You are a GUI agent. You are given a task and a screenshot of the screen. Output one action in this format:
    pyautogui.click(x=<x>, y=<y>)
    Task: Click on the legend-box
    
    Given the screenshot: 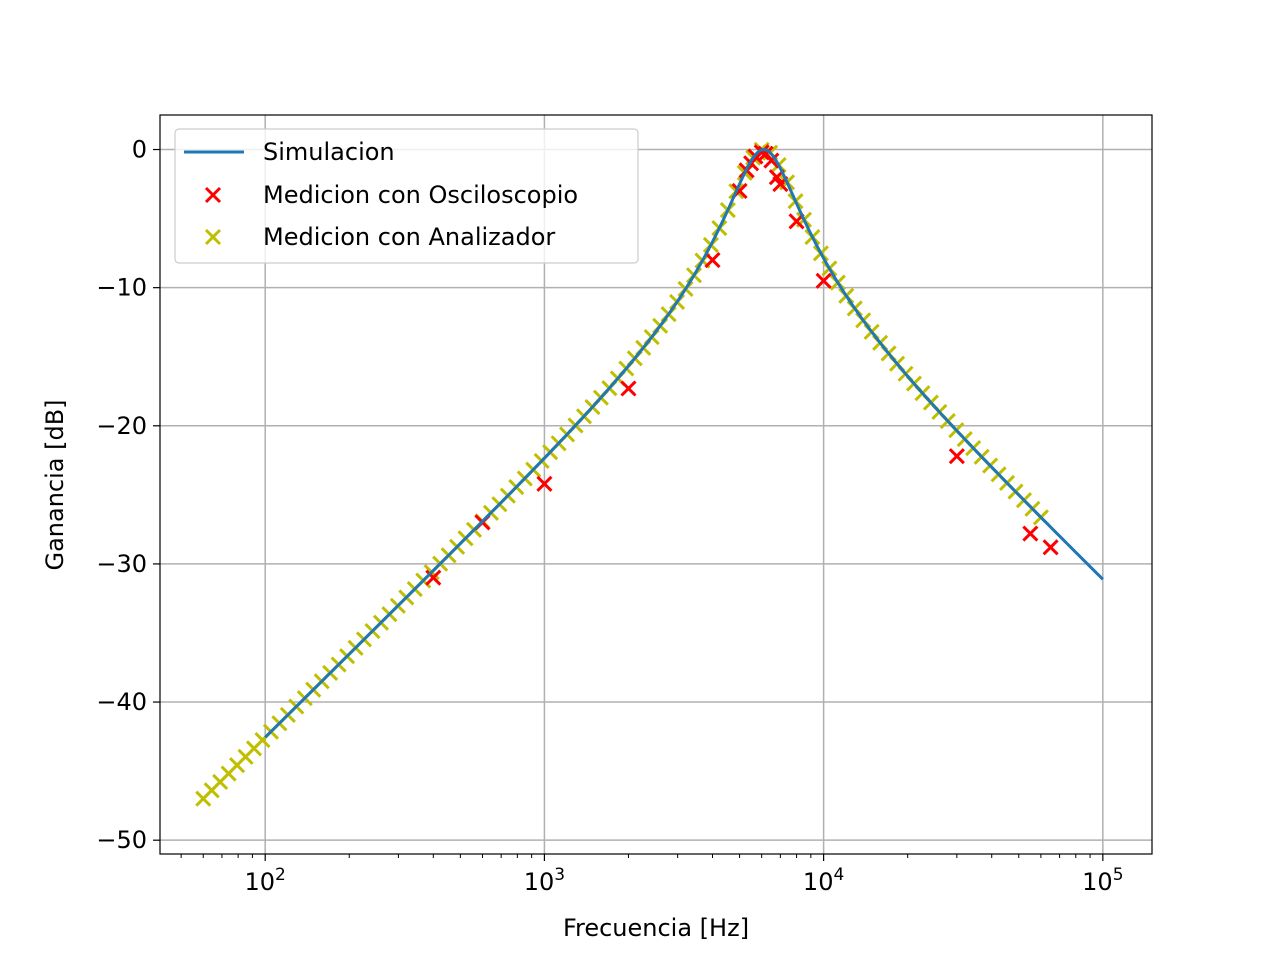 What is the action you would take?
    pyautogui.click(x=406, y=196)
    